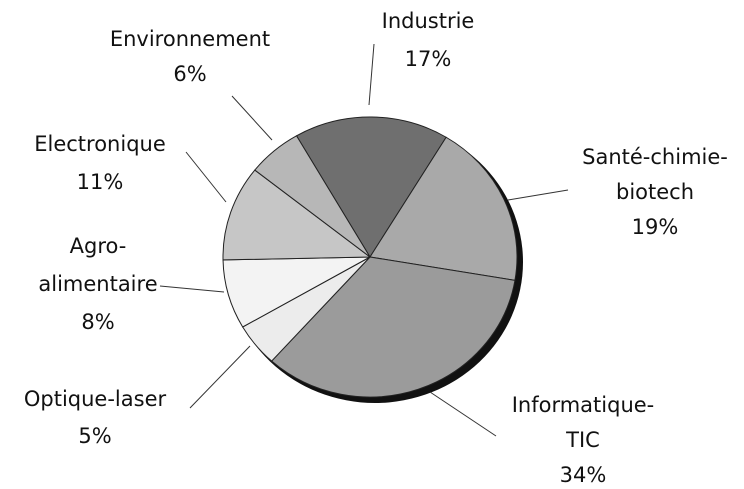 This screenshot has width=744, height=489. I want to click on category-label-line: TIC, so click(582, 440).